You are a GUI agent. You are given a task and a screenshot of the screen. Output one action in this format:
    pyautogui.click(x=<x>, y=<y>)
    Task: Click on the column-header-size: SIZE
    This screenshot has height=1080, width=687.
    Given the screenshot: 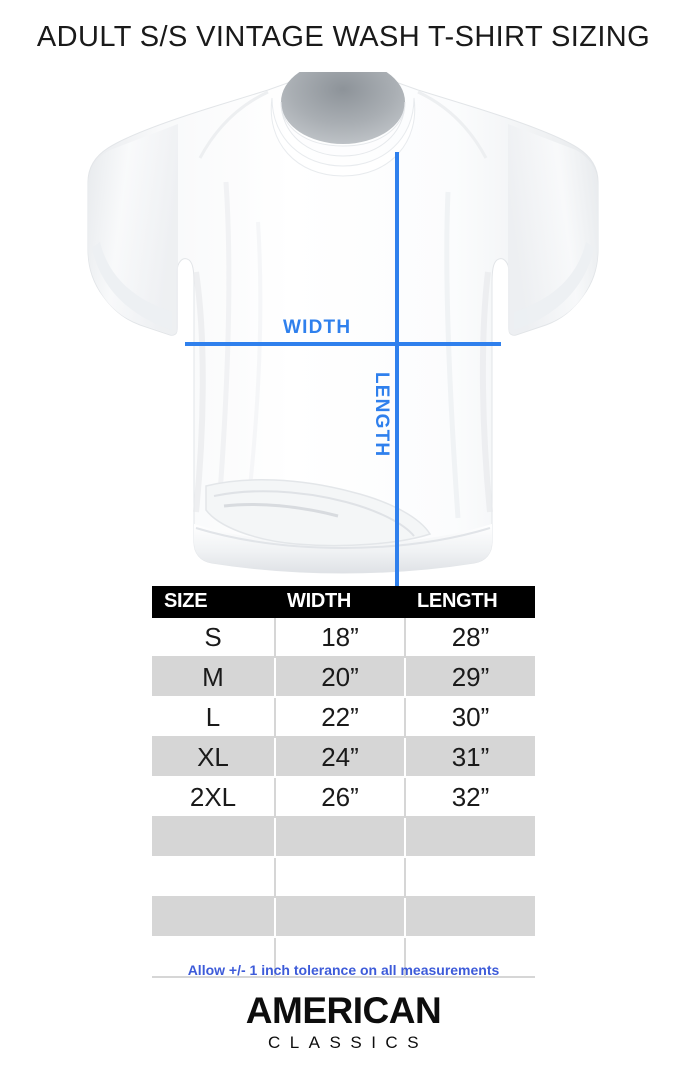 What is the action you would take?
    pyautogui.click(x=213, y=602)
    